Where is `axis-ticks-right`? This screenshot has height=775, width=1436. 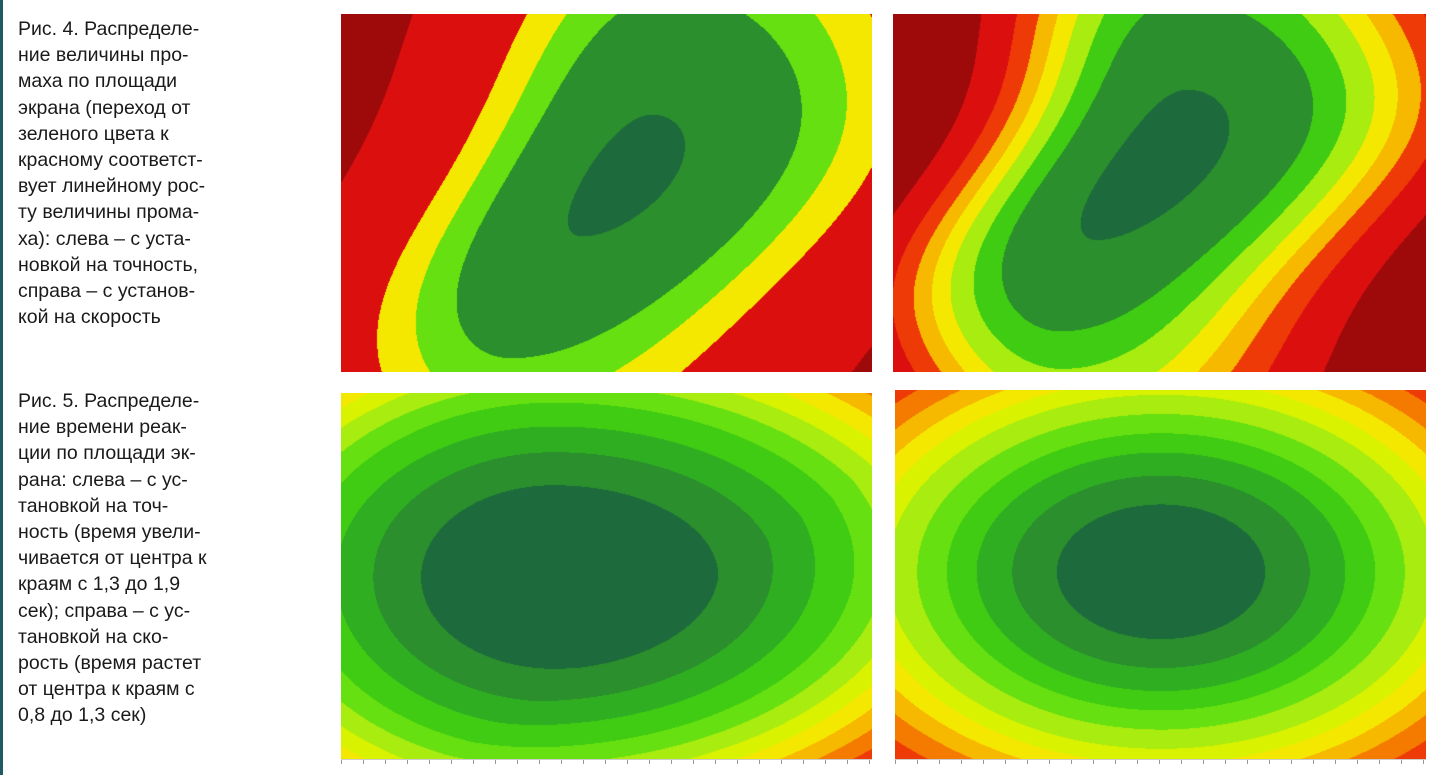 axis-ticks-right is located at coordinates (1160, 761).